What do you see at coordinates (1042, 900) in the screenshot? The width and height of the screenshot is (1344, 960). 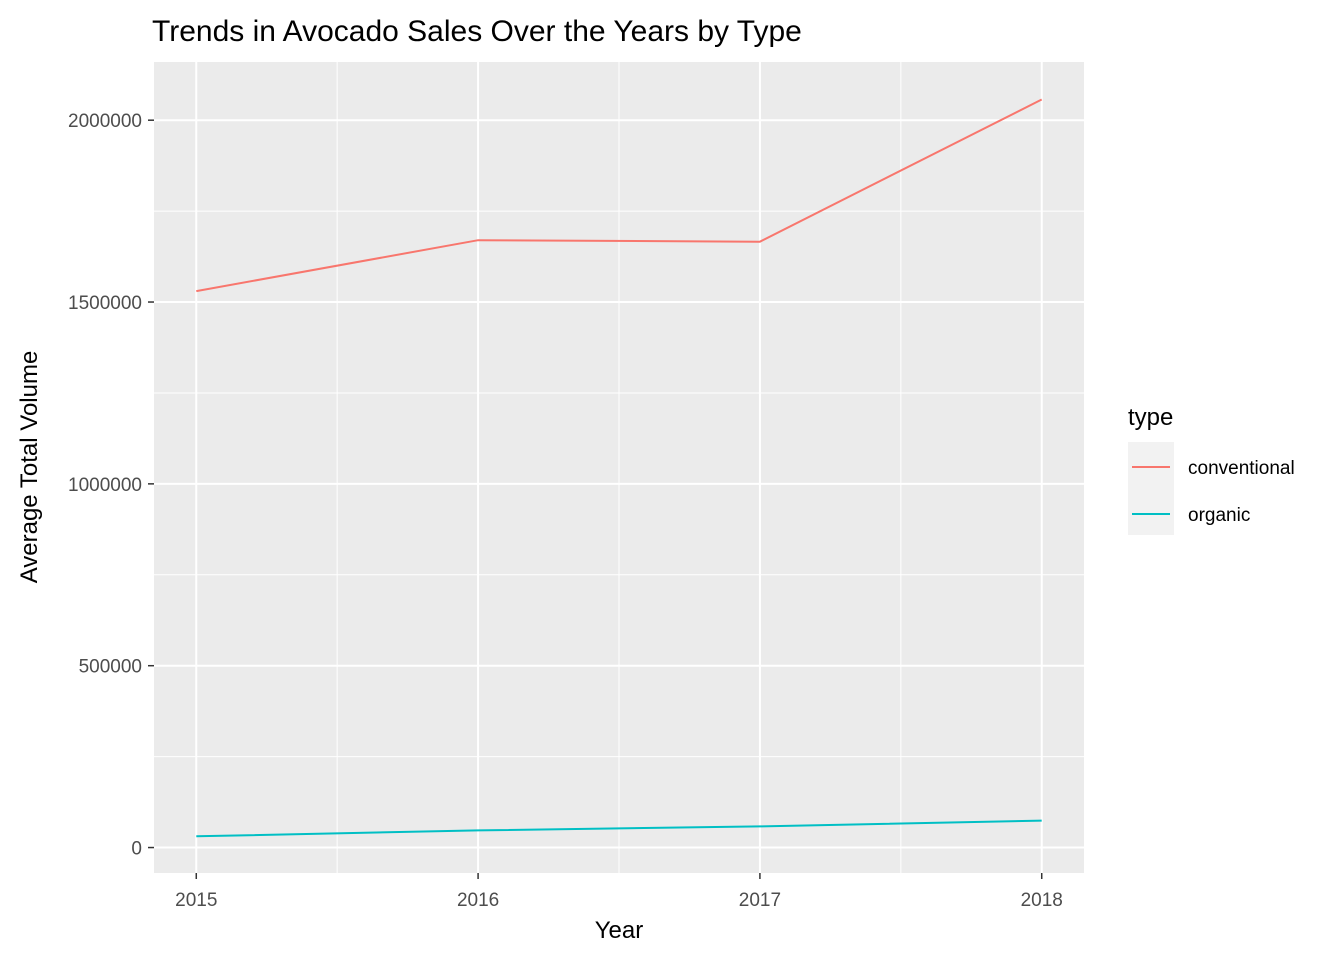 I see `x-tick-label: 2018` at bounding box center [1042, 900].